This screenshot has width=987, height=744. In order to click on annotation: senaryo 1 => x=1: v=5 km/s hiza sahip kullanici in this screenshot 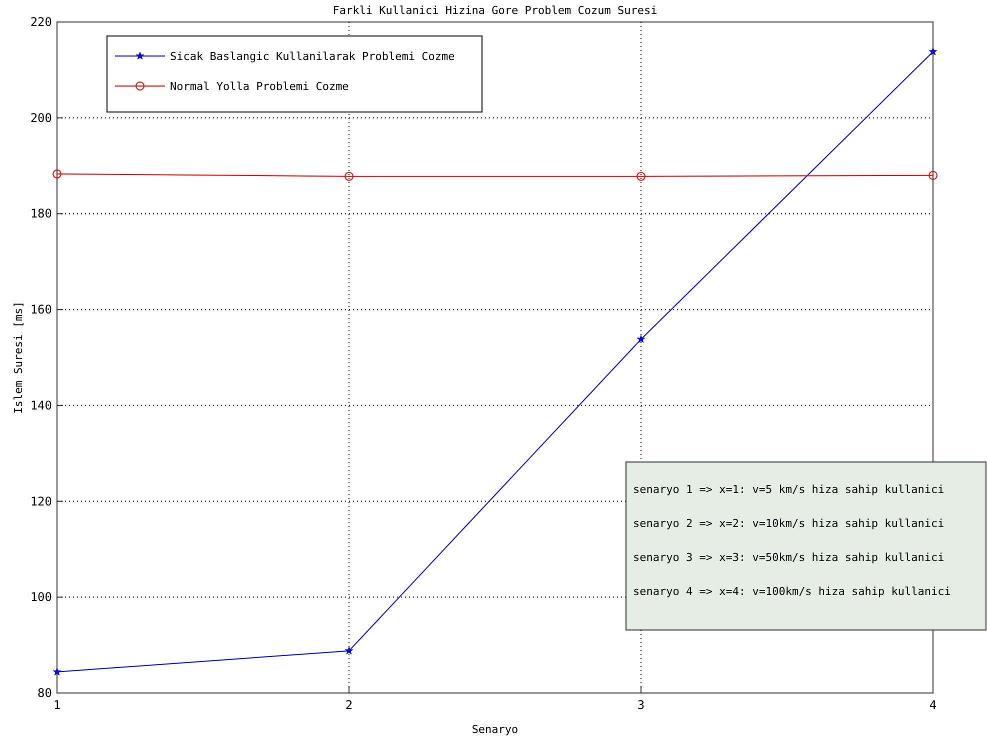, I will do `click(788, 489)`.